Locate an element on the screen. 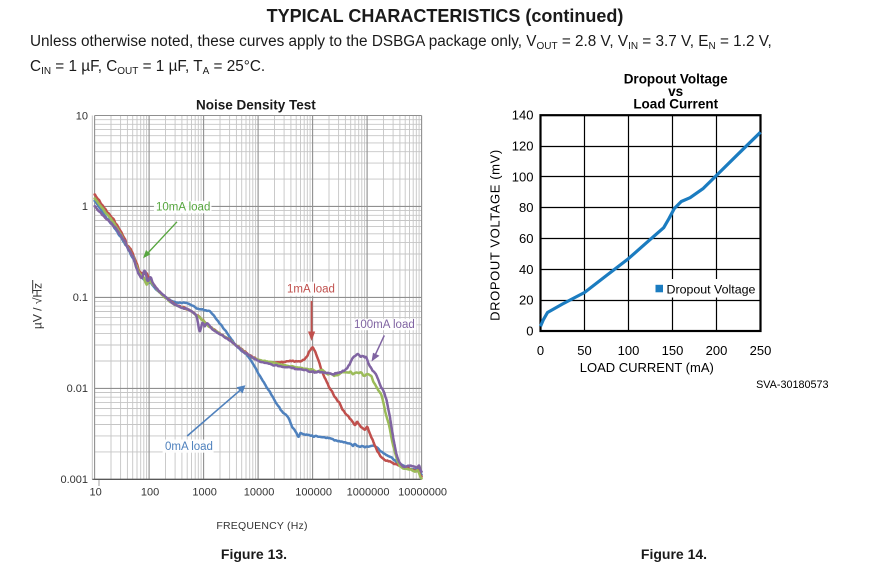 This screenshot has width=883, height=573. svg-text: 1000 is located at coordinates (204, 493).